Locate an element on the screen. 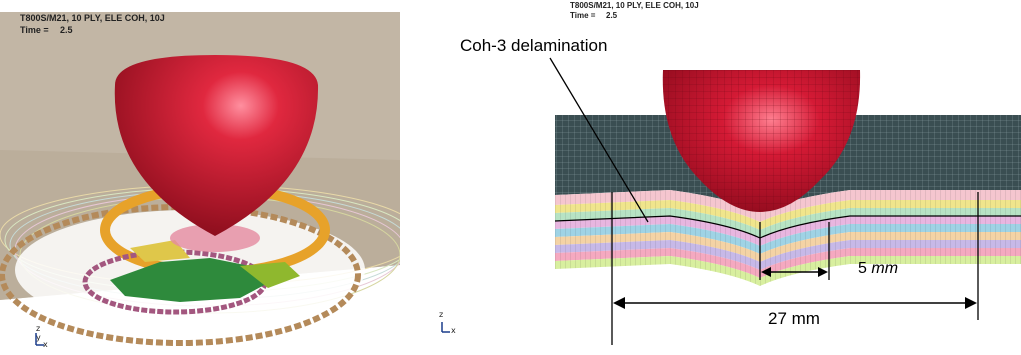 Image resolution: width=1021 pixels, height=355 pixels. right-time-value: 2.5 is located at coordinates (612, 15).